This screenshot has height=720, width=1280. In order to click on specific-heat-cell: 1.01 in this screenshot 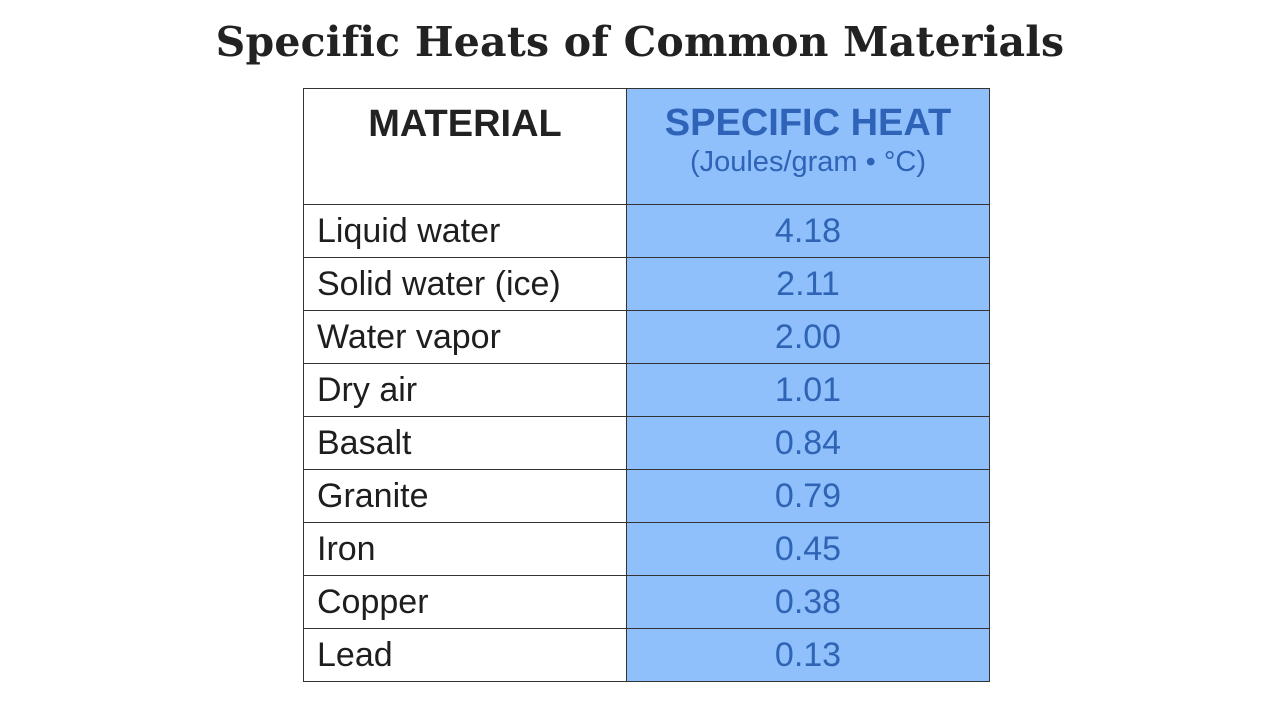, I will do `click(808, 390)`.